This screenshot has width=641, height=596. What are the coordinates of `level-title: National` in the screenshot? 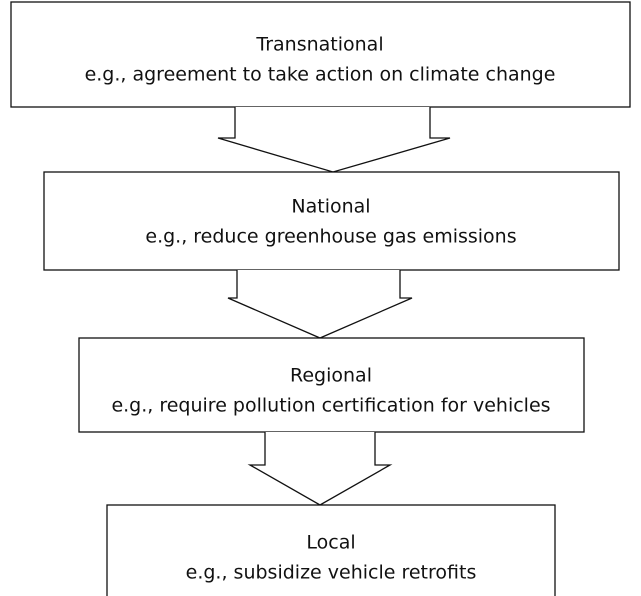 It's located at (330, 207).